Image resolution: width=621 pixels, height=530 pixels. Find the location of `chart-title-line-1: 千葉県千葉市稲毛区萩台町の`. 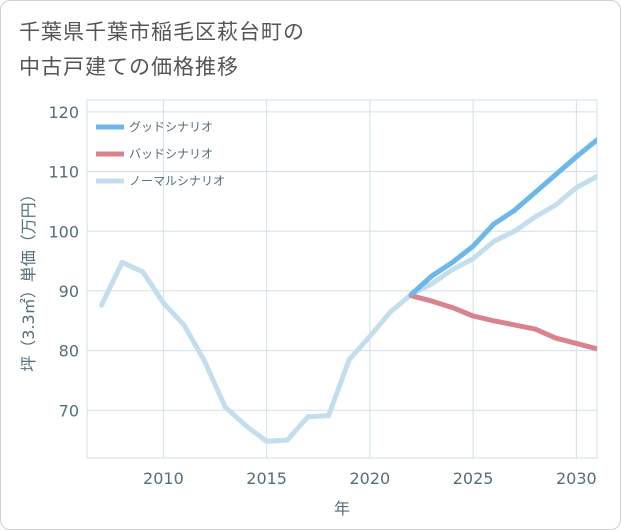

chart-title-line-1: 千葉県千葉市稲毛区萩台町の is located at coordinates (162, 32).